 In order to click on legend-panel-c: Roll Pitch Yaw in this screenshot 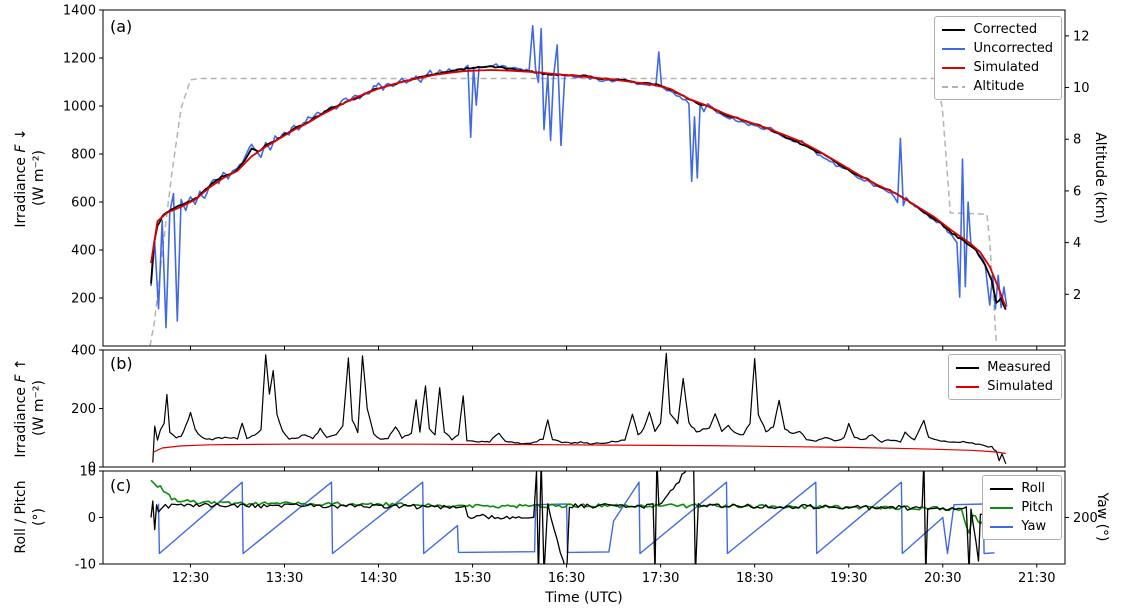, I will do `click(1022, 507)`.